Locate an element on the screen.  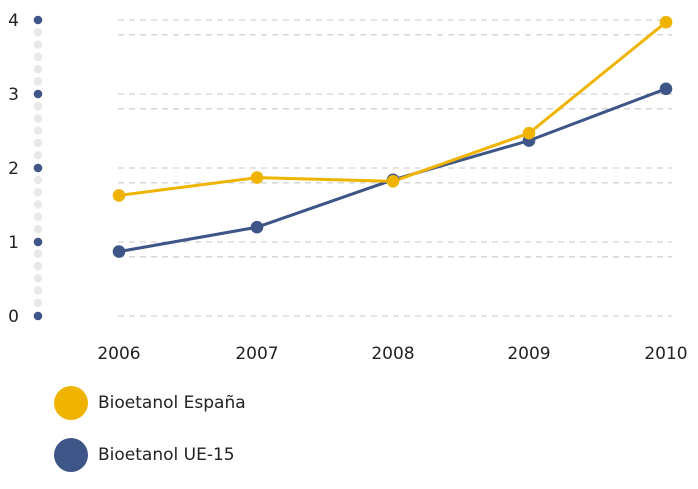
data-point-s1-2010 is located at coordinates (666, 89).